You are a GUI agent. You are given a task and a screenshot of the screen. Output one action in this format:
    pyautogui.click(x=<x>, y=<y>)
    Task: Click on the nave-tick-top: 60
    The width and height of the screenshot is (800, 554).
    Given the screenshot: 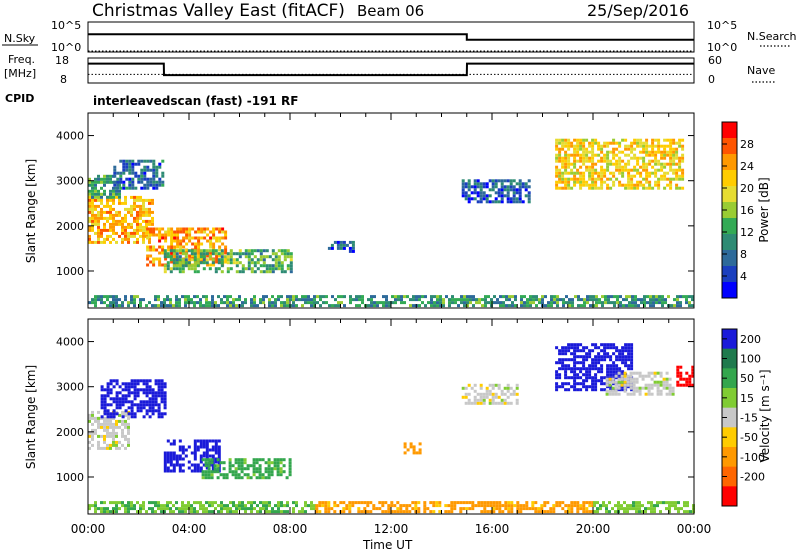 What is the action you would take?
    pyautogui.click(x=715, y=60)
    